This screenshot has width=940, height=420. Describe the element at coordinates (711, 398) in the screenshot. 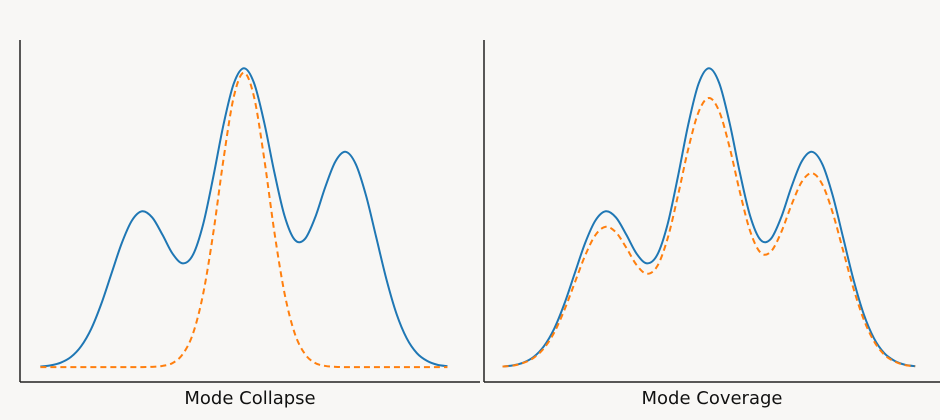

I see `x-axis-label: Mode Coverage` at that location.